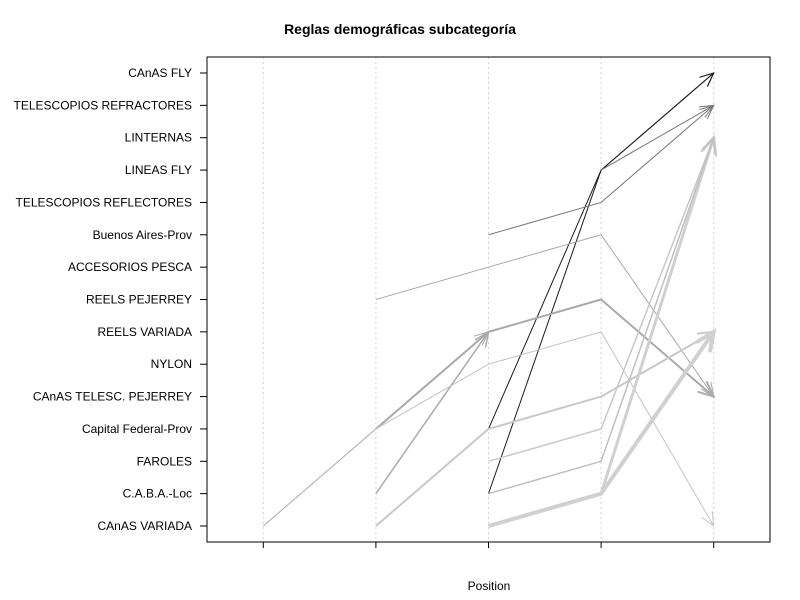 This screenshot has width=800, height=600. What do you see at coordinates (489, 586) in the screenshot?
I see `x-axis-label: Position` at bounding box center [489, 586].